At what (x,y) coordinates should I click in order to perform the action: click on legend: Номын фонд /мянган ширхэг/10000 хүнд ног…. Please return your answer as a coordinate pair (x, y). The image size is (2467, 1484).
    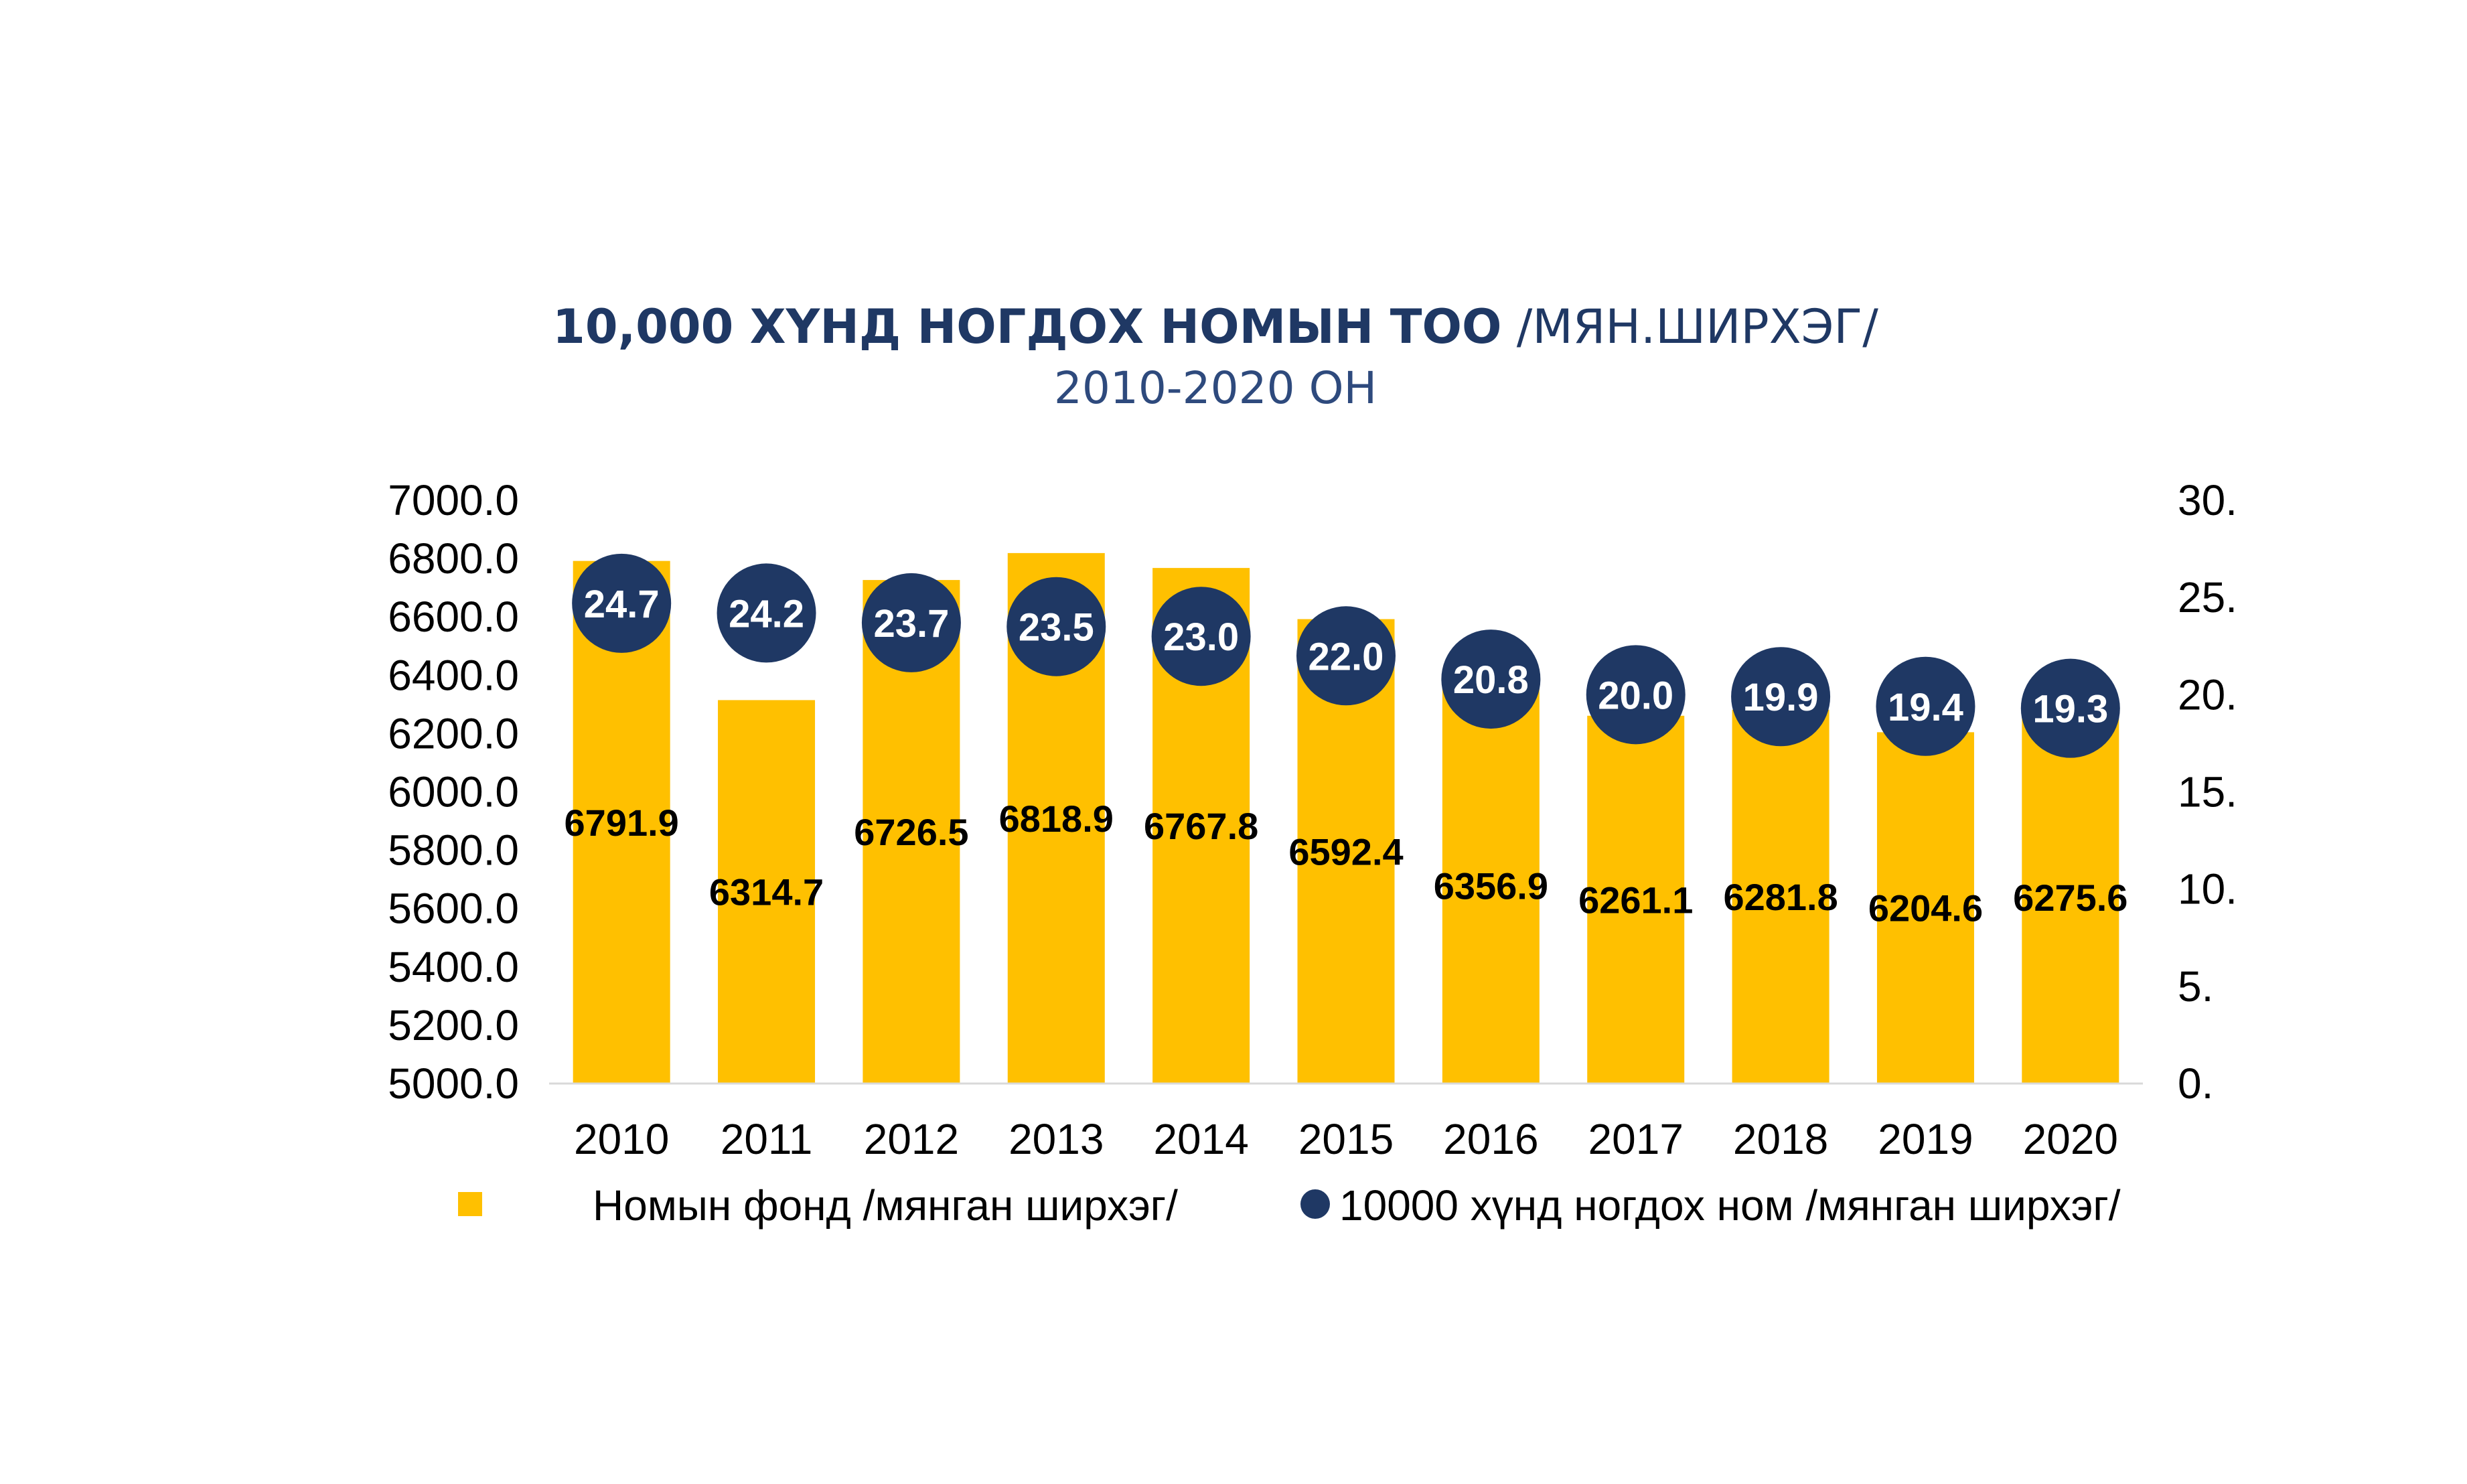
    Looking at the image, I should click on (1289, 1205).